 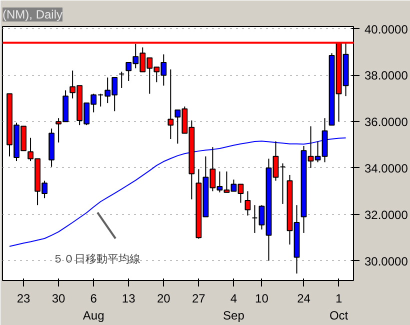 I want to click on x-tick-label: 10, so click(x=262, y=299).